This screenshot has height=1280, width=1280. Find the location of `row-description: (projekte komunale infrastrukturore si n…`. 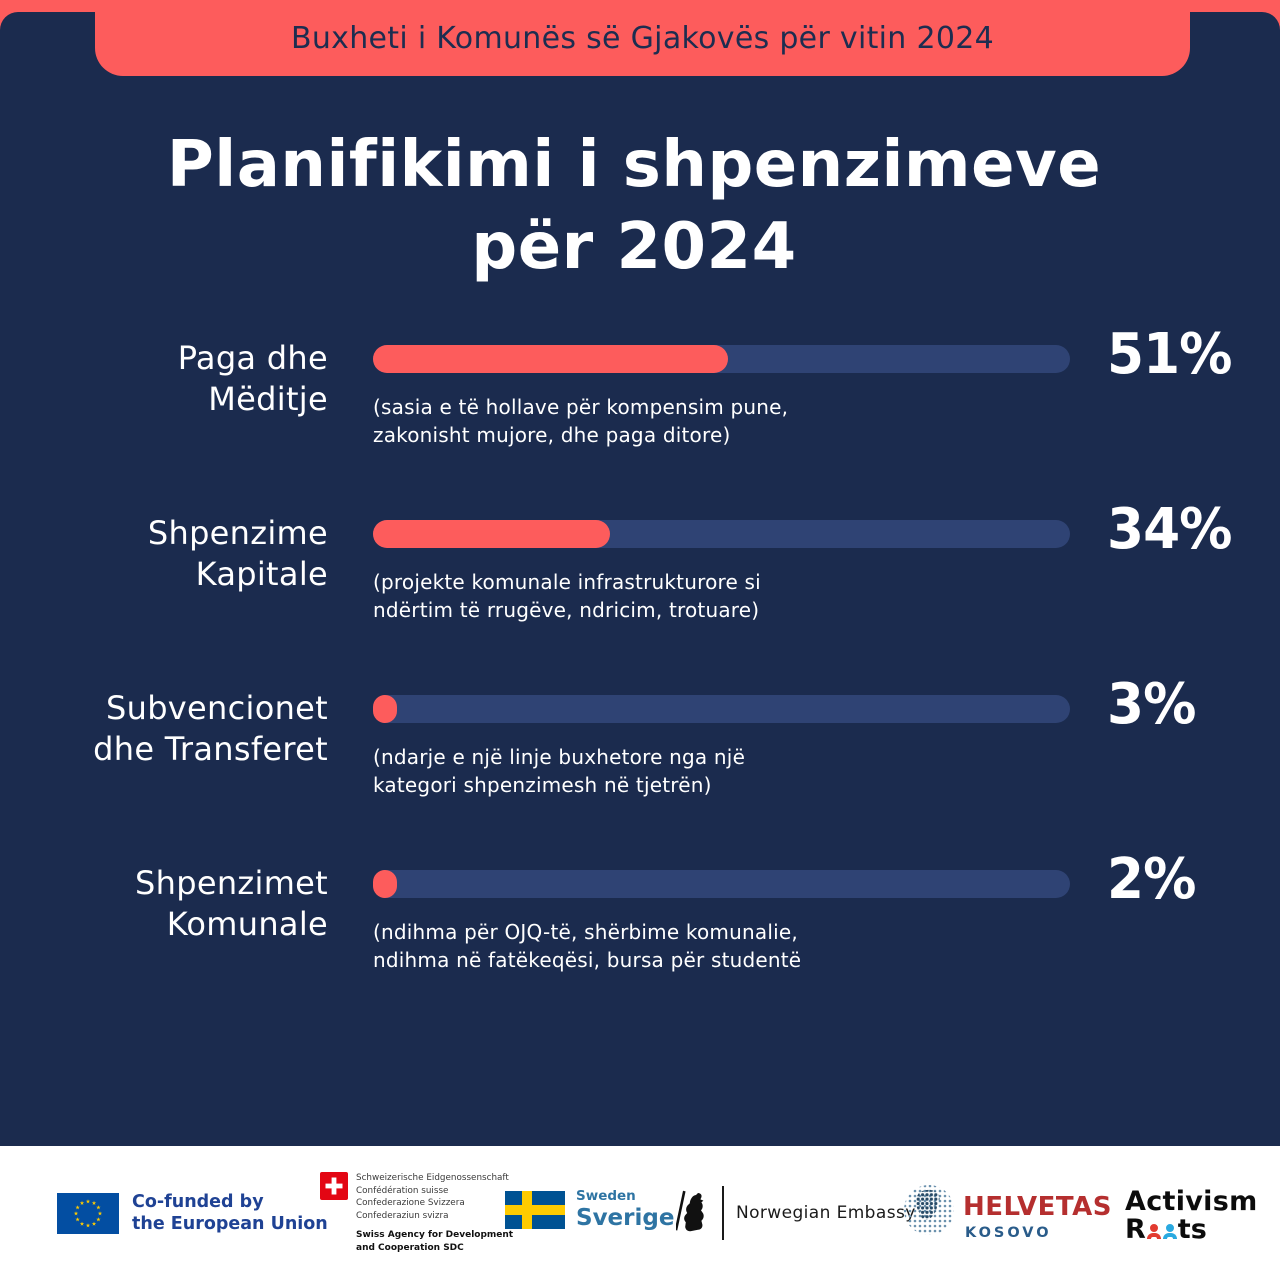

row-description: (projekte komunale infrastrukturore si n… is located at coordinates (567, 596).